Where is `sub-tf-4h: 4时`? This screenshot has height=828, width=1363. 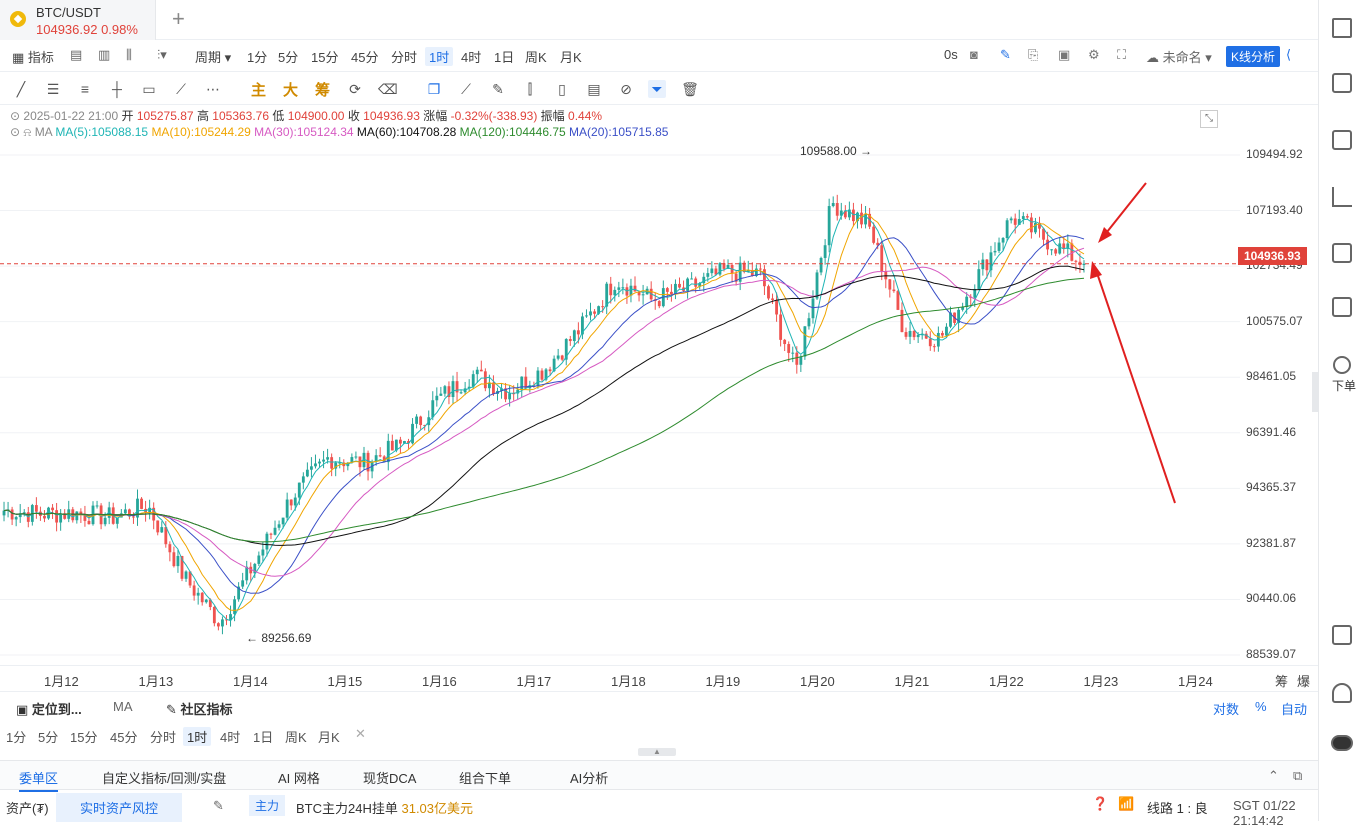
sub-tf-4h: 4时 is located at coordinates (230, 737).